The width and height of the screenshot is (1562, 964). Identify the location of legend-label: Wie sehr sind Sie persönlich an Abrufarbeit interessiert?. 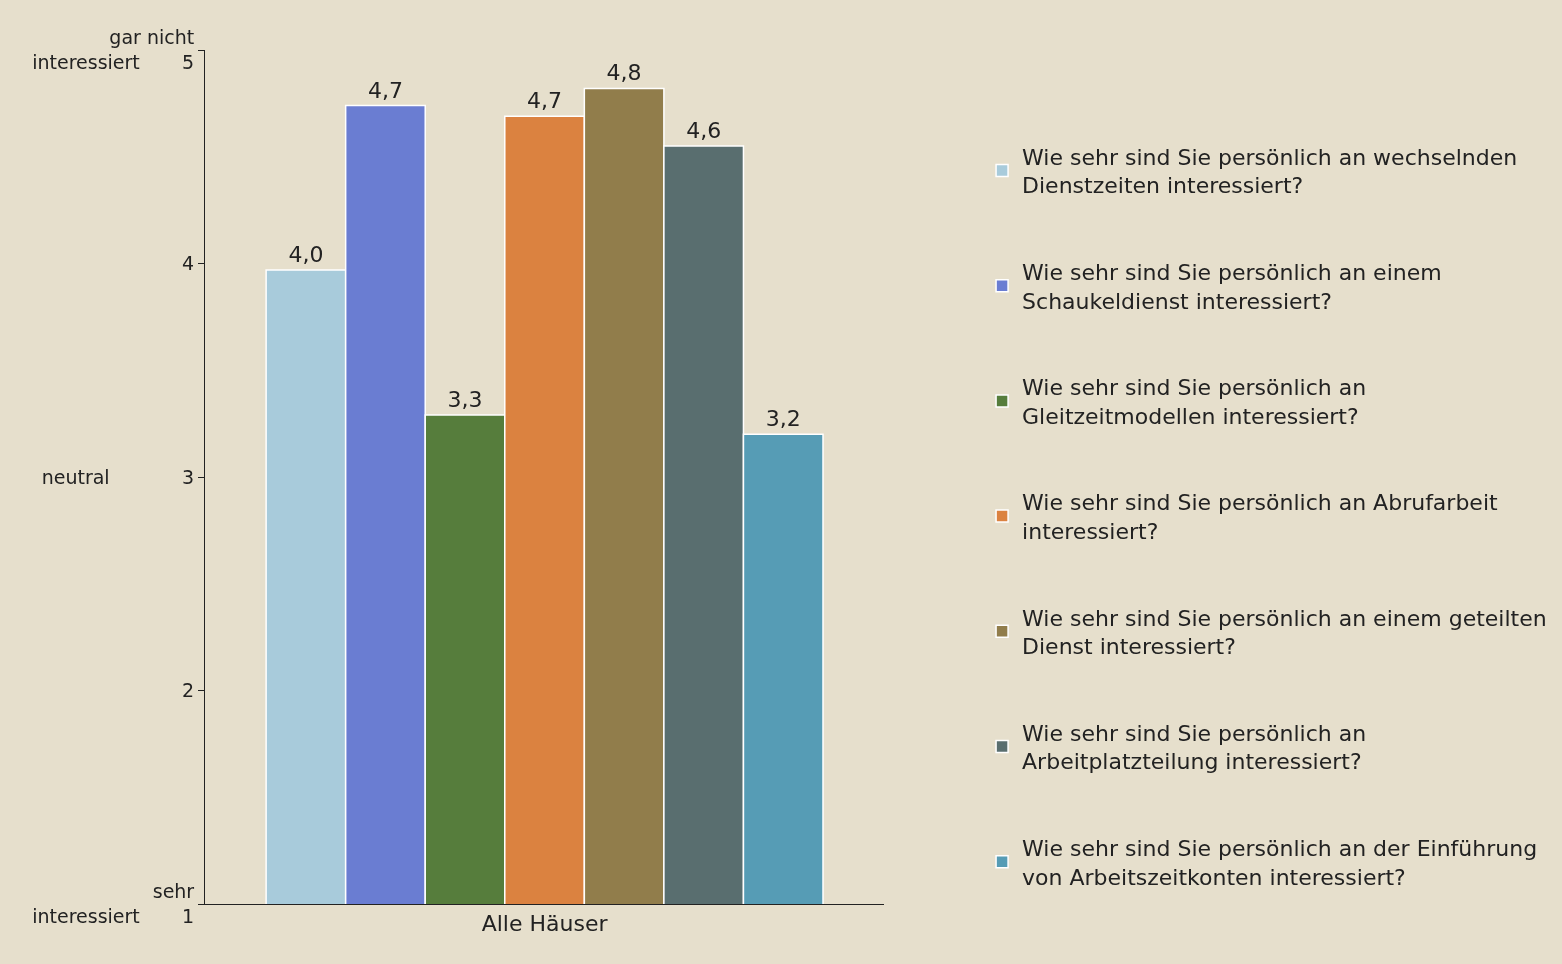
(1260, 517).